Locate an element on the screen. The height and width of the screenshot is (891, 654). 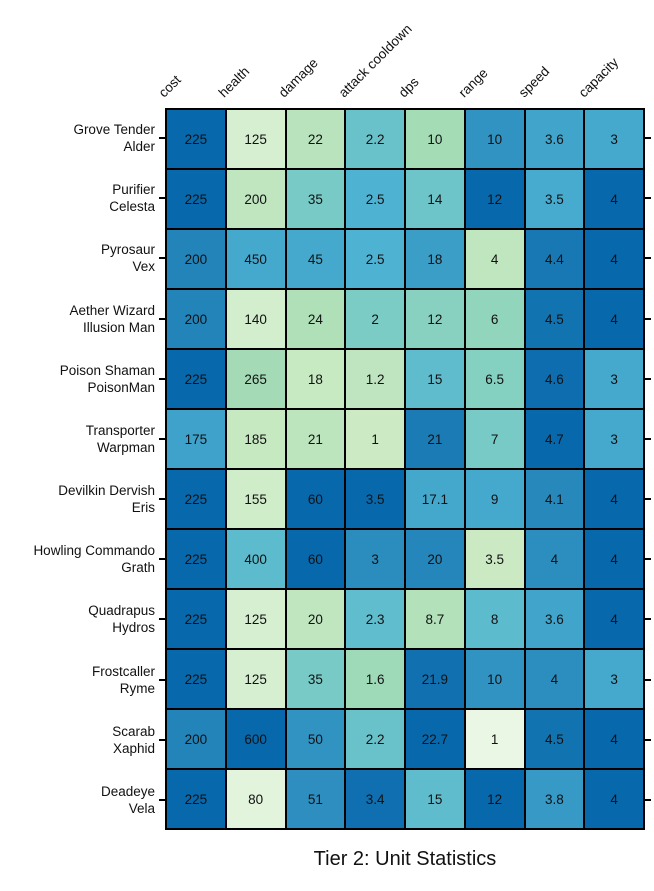
row-label: Purifier Celesta is located at coordinates (77, 198).